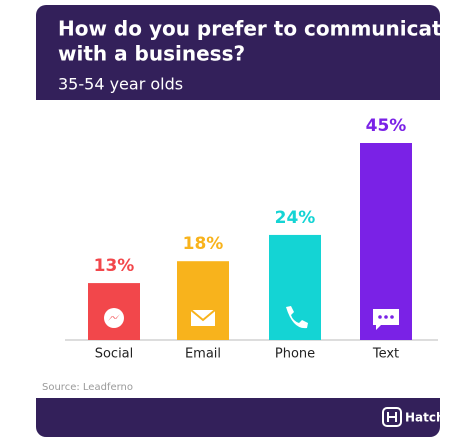 The width and height of the screenshot is (474, 446). I want to click on x-tick-label: Phone, so click(295, 354).